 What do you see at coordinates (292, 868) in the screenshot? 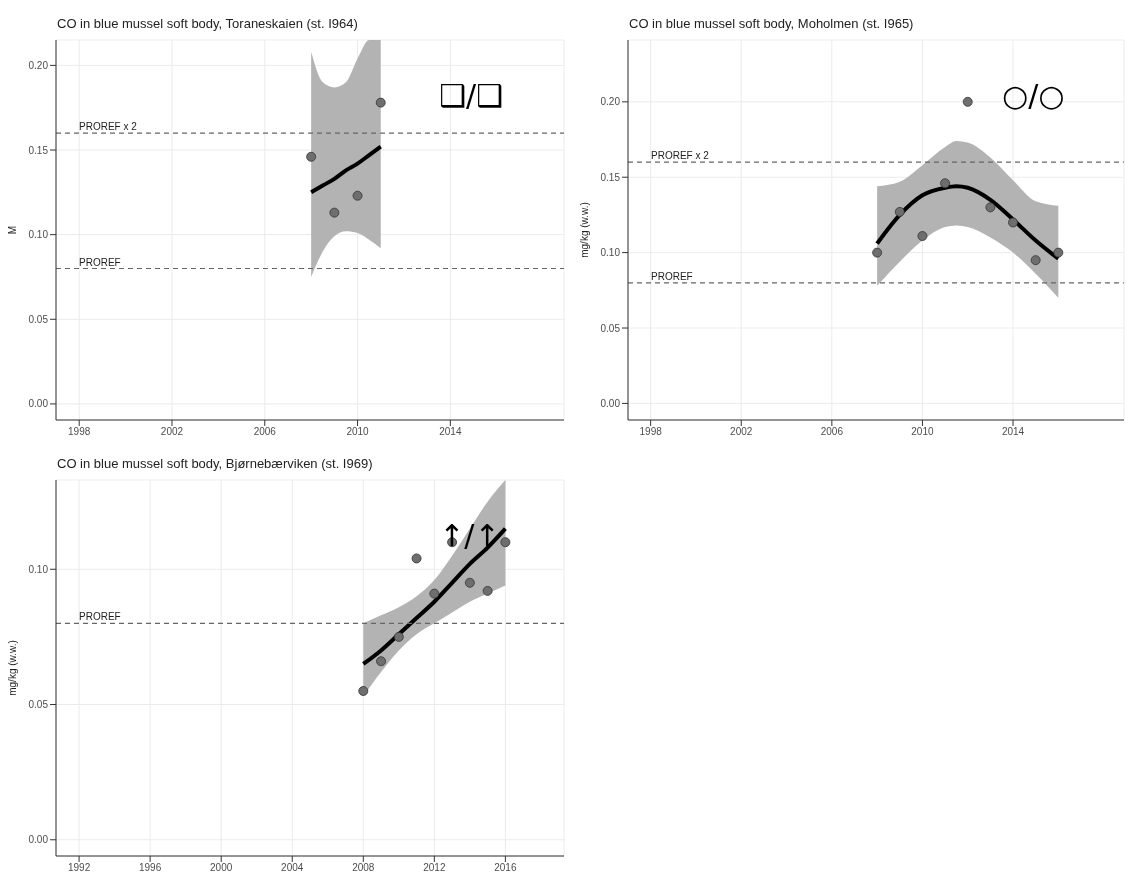
I see `x-tick-label: 2004` at bounding box center [292, 868].